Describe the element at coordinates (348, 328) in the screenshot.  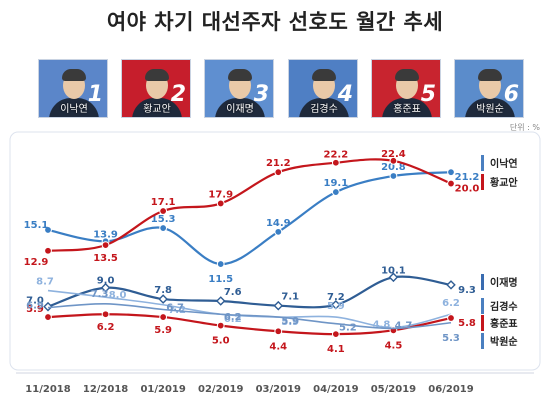
I see `data-label: 5.2` at that location.